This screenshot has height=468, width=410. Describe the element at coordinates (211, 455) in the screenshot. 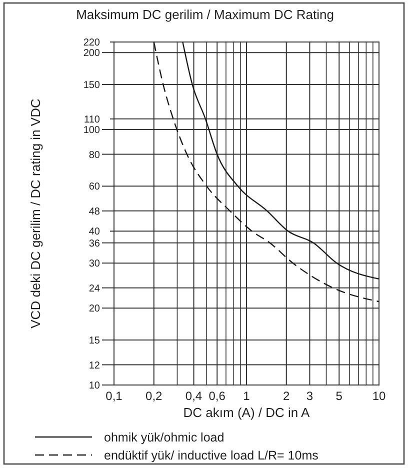

I see `legend-label: endüktif yük/ inductive load L/R= 10ms` at that location.